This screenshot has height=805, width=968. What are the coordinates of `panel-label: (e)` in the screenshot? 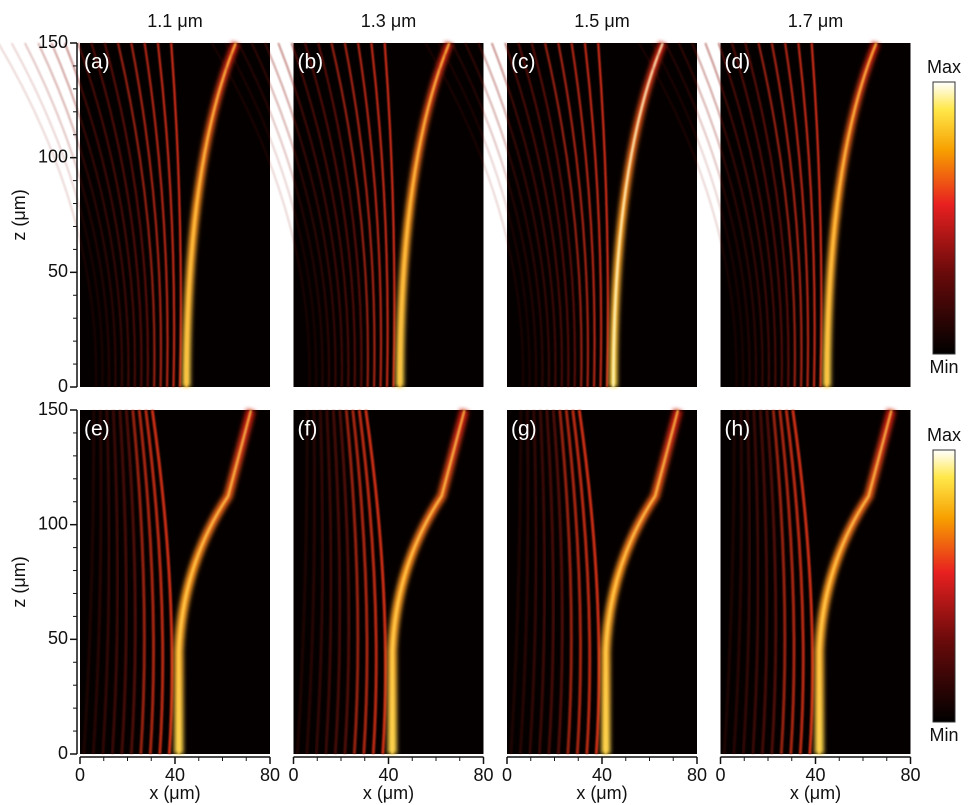 It's located at (97, 429).